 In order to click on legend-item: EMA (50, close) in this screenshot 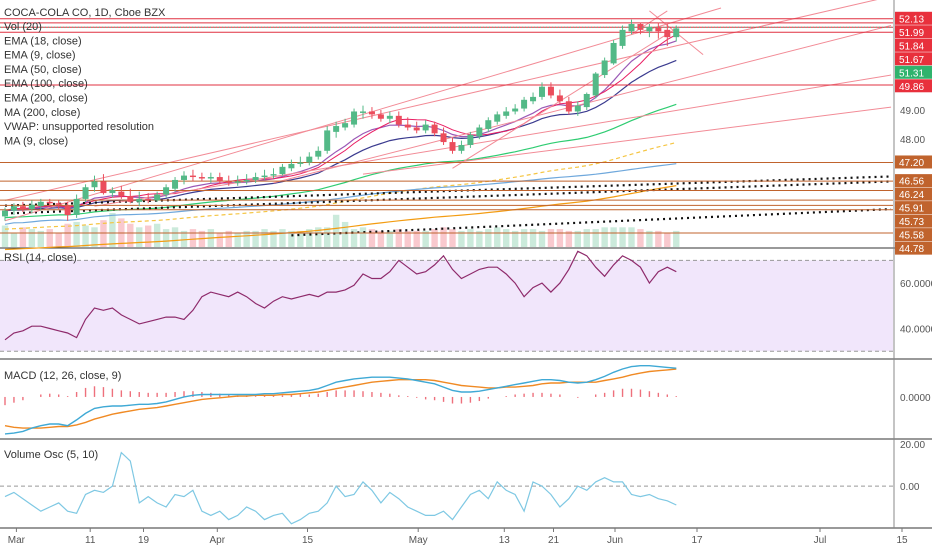, I will do `click(43, 70)`.